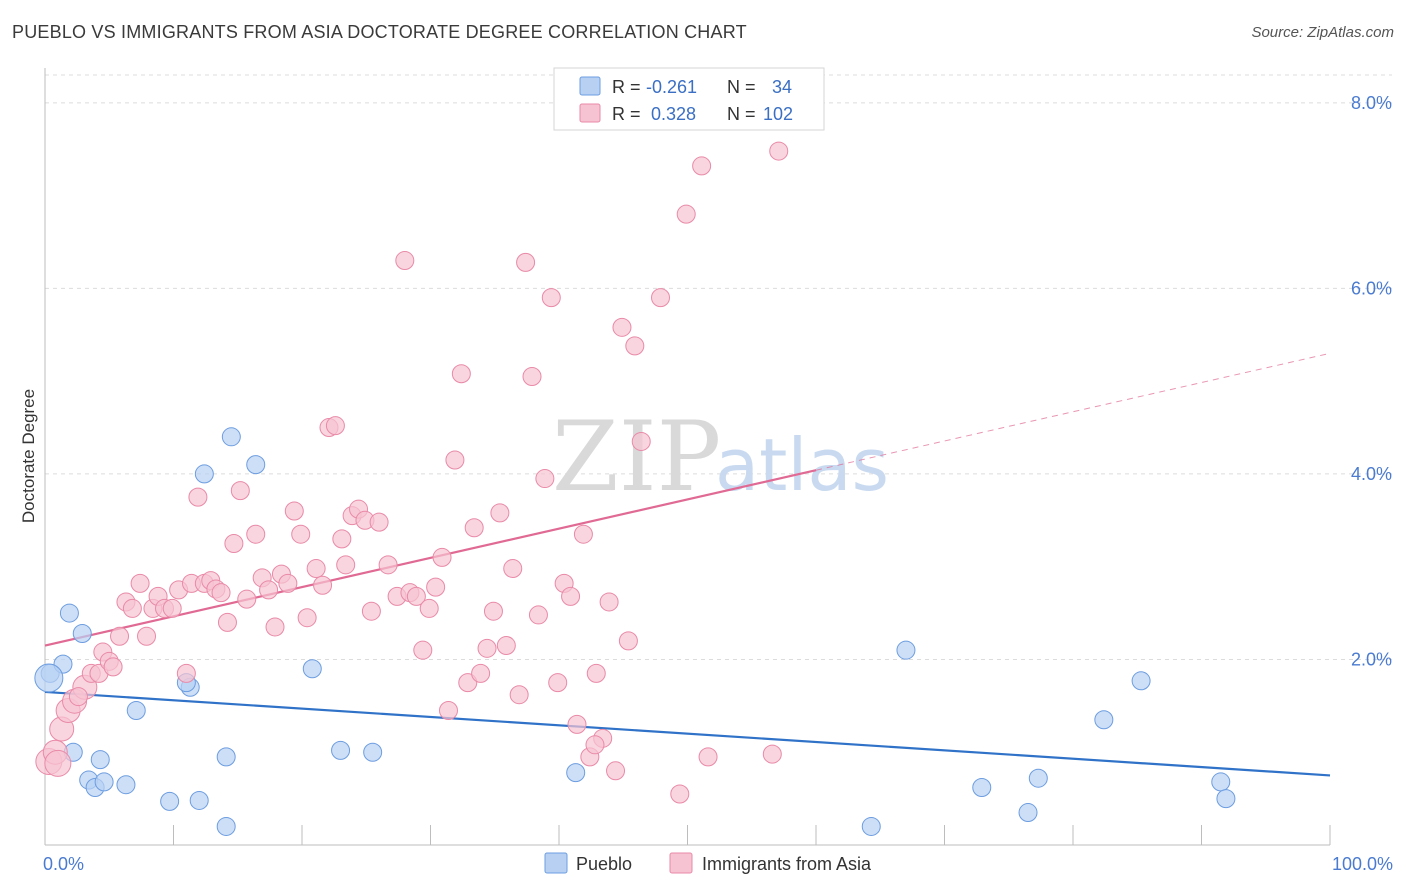  I want to click on watermark-zip: ZIP, so click(636, 457).